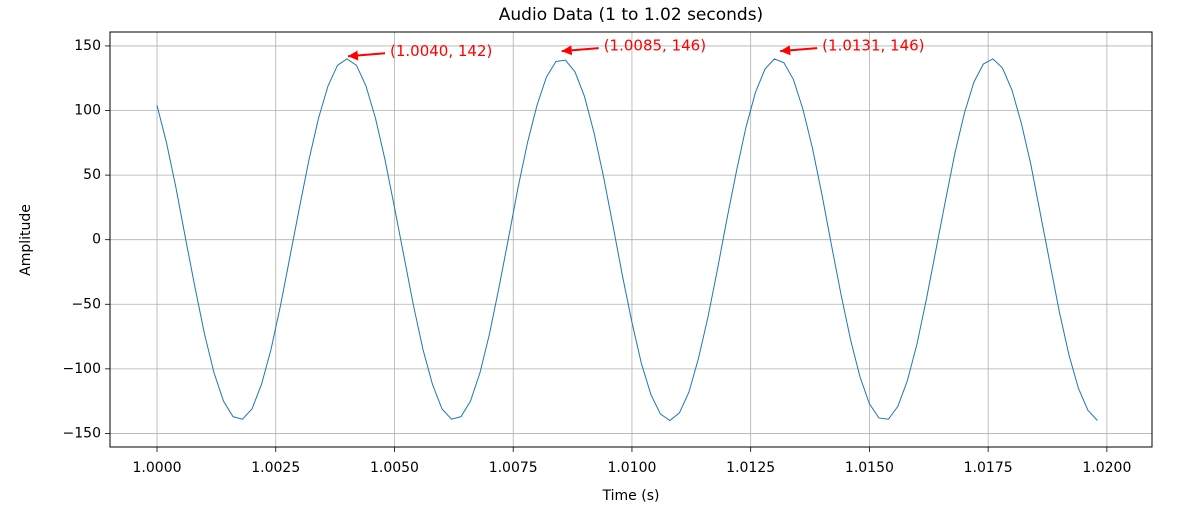  Describe the element at coordinates (275, 468) in the screenshot. I see `x-tick-label: 1.0025` at that location.